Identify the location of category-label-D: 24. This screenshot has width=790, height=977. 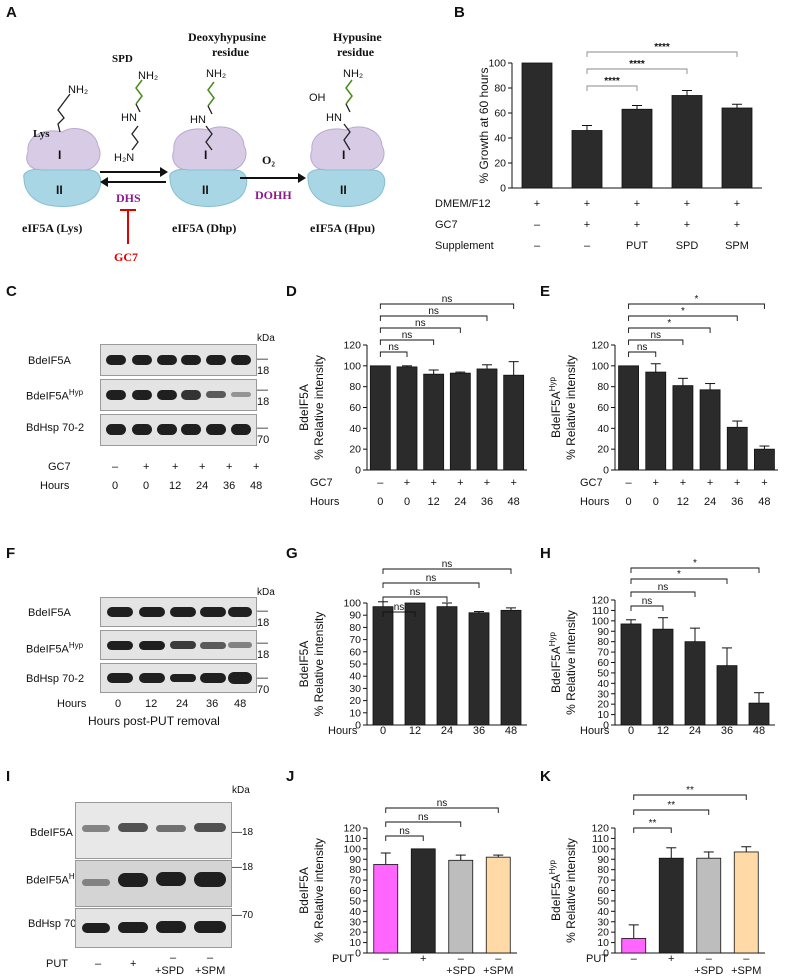
(460, 502).